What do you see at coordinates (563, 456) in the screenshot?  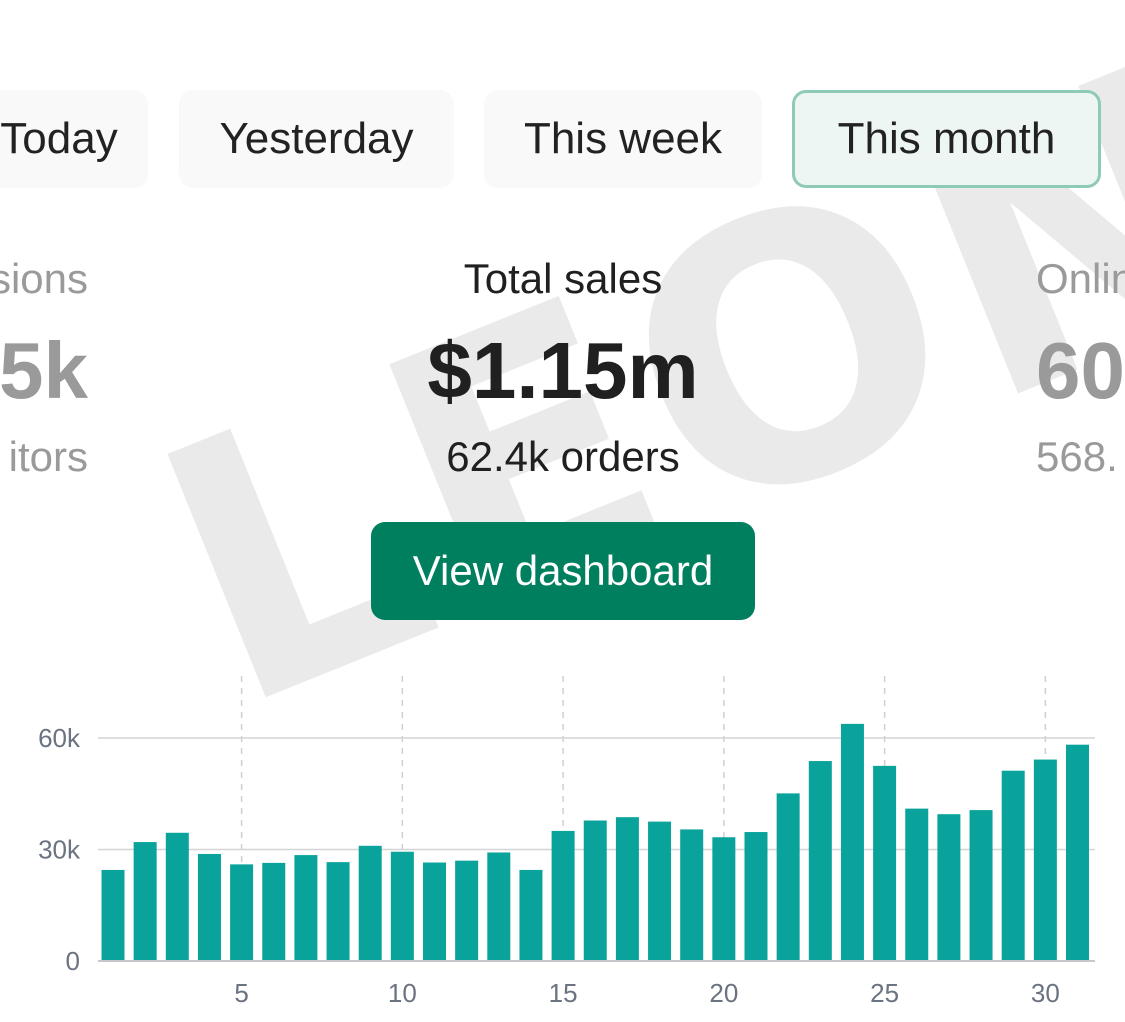 I see `total-orders-sub: 62.4k orders` at bounding box center [563, 456].